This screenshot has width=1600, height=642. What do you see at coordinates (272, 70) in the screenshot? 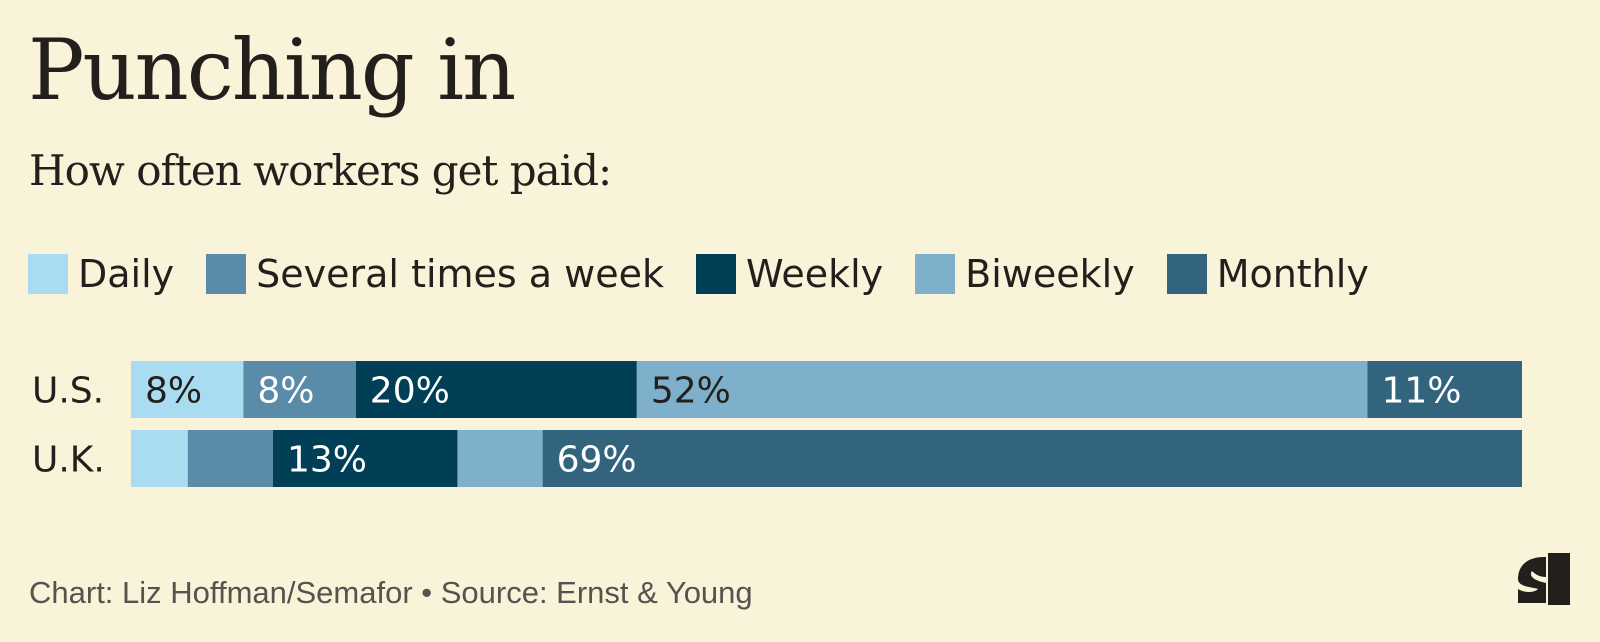
I see `chart-title: Punching in` at bounding box center [272, 70].